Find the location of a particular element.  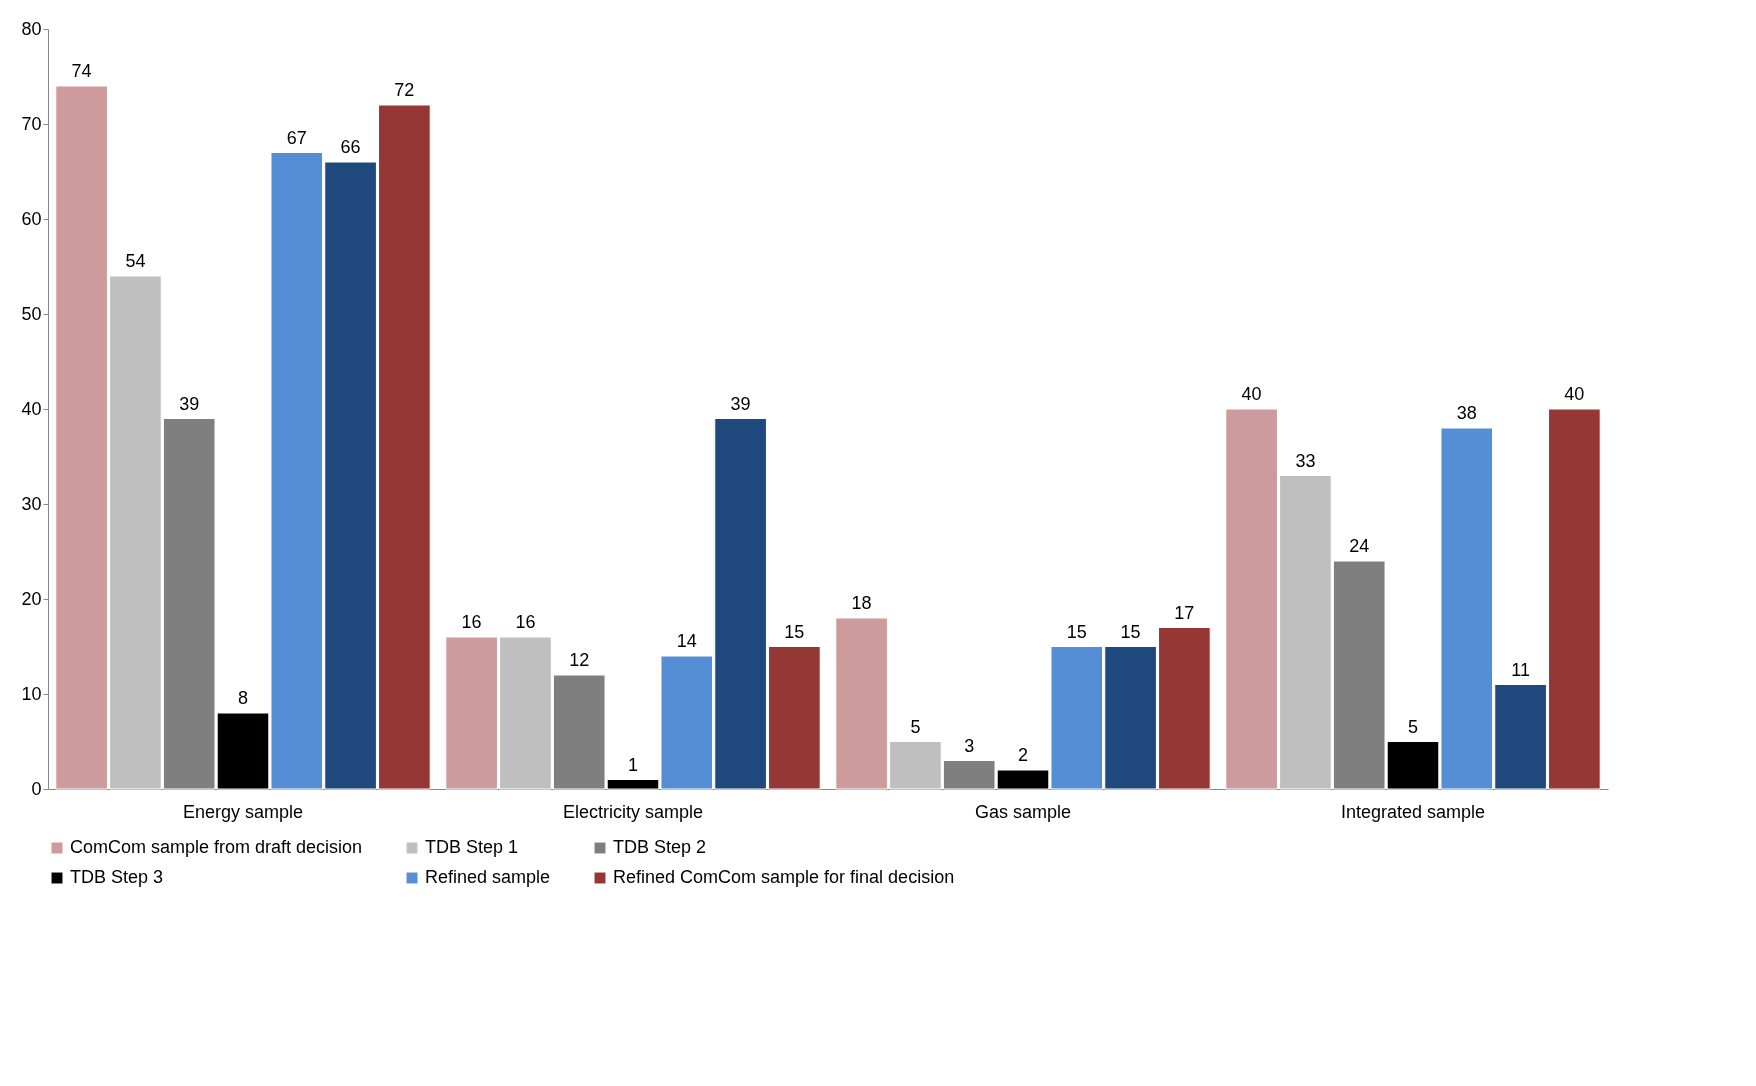

data-label: 8 is located at coordinates (243, 698).